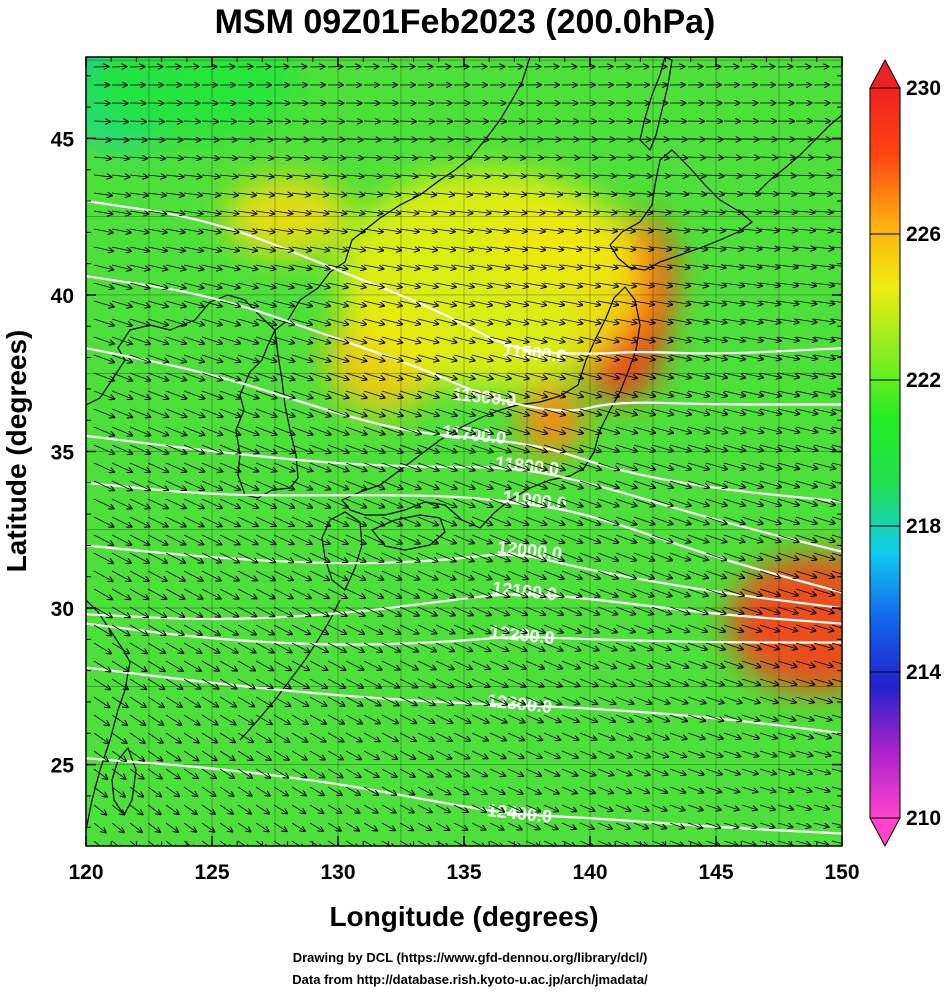 This screenshot has height=993, width=950. I want to click on colorbar: 210 214 218 222 226 230, so click(905, 453).